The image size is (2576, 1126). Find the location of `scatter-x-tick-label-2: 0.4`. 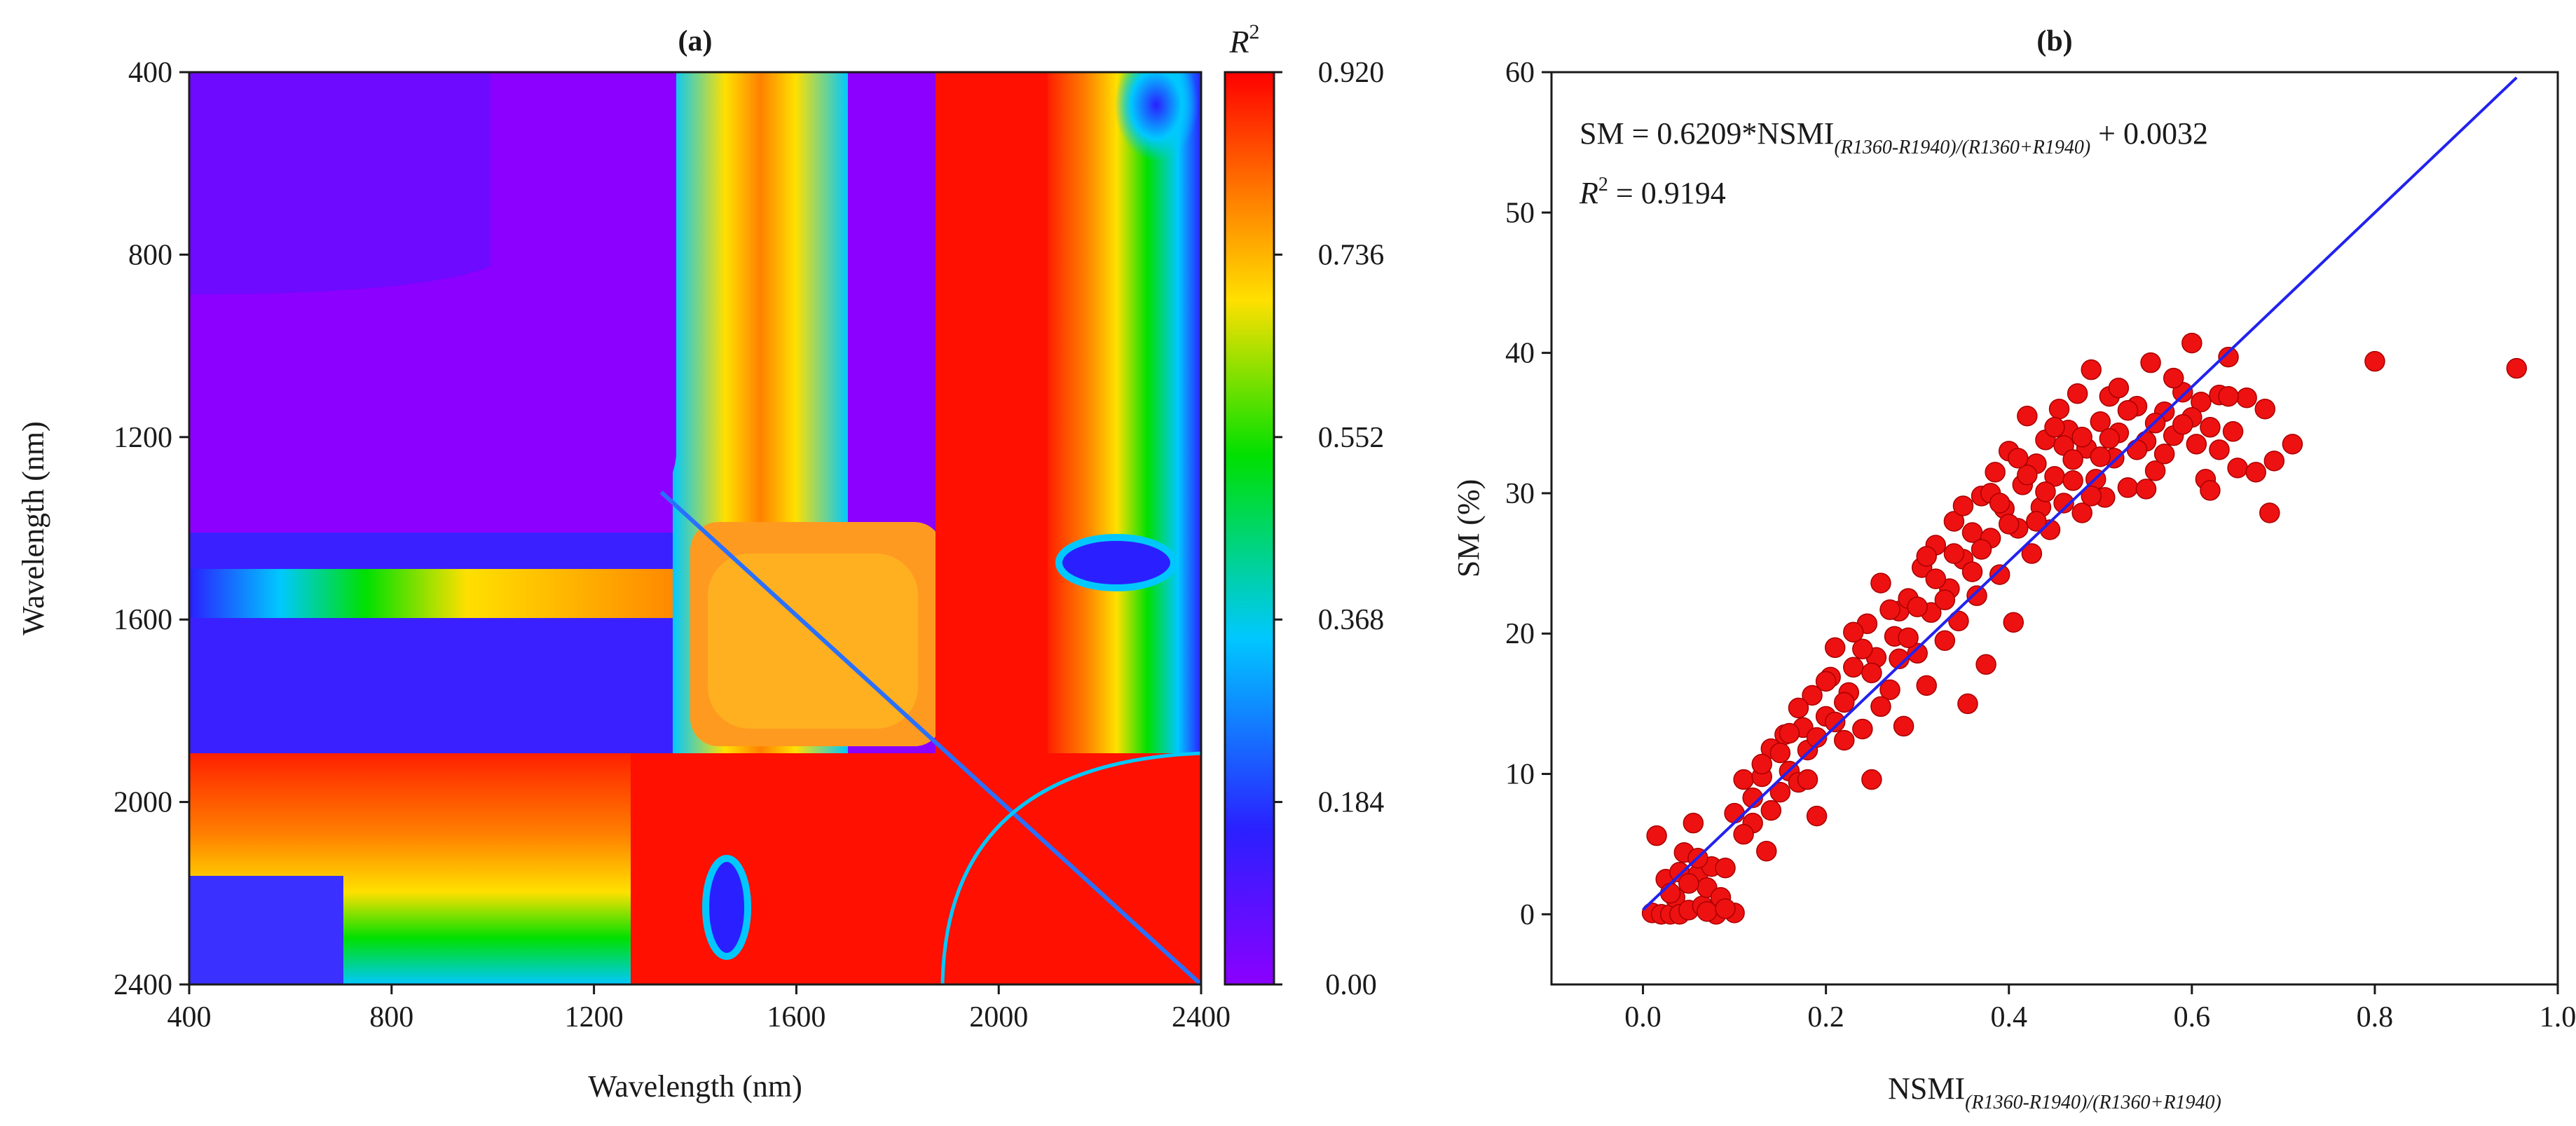

scatter-x-tick-label-2: 0.4 is located at coordinates (2009, 1017).